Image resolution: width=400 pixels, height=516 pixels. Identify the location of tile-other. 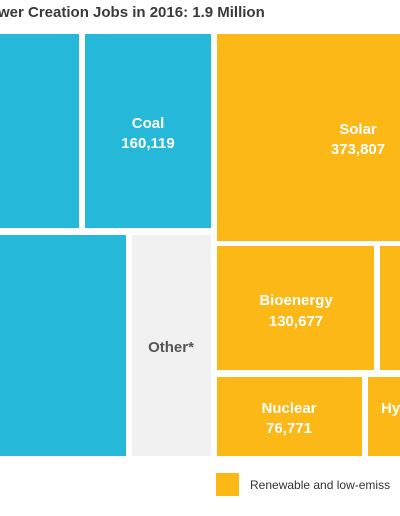
(171, 345).